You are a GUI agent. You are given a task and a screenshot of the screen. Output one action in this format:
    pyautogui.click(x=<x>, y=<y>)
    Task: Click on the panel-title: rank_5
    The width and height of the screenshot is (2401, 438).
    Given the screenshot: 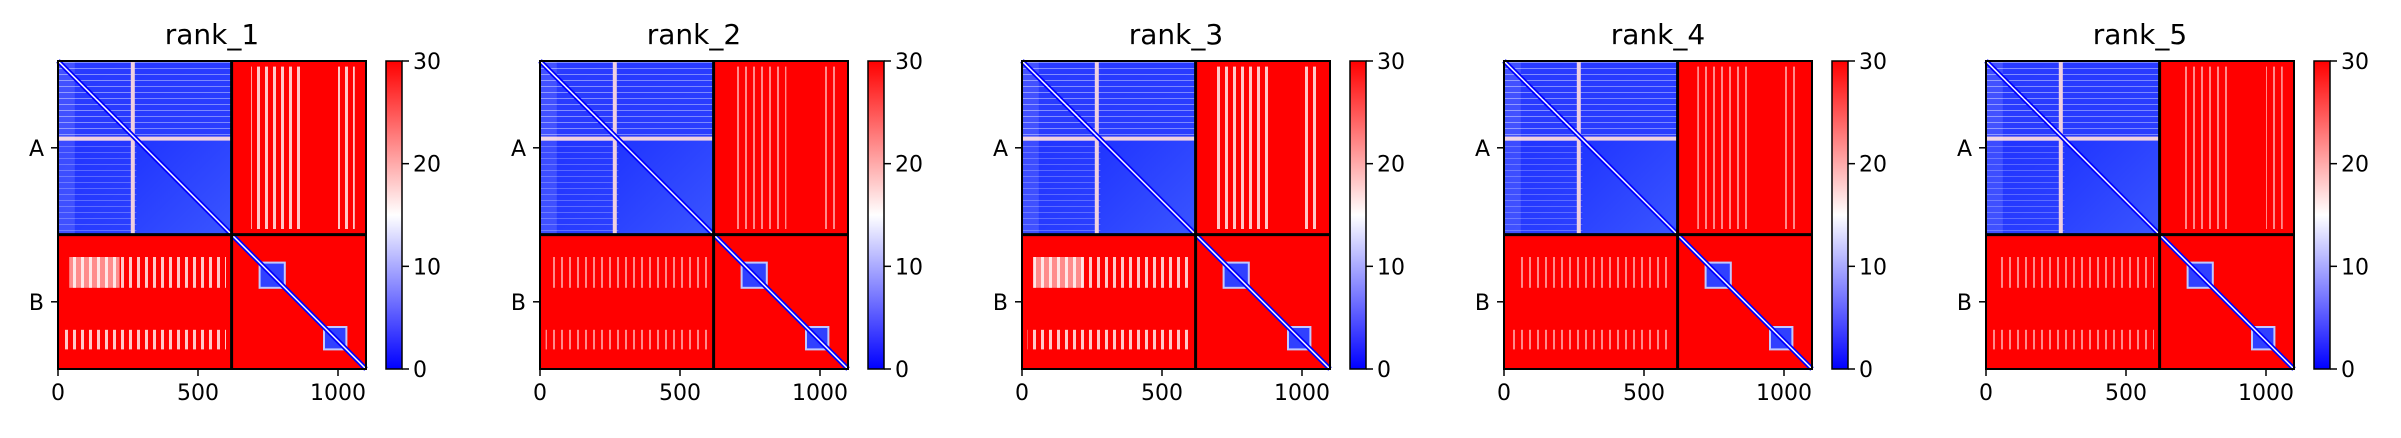 What is the action you would take?
    pyautogui.click(x=2140, y=34)
    